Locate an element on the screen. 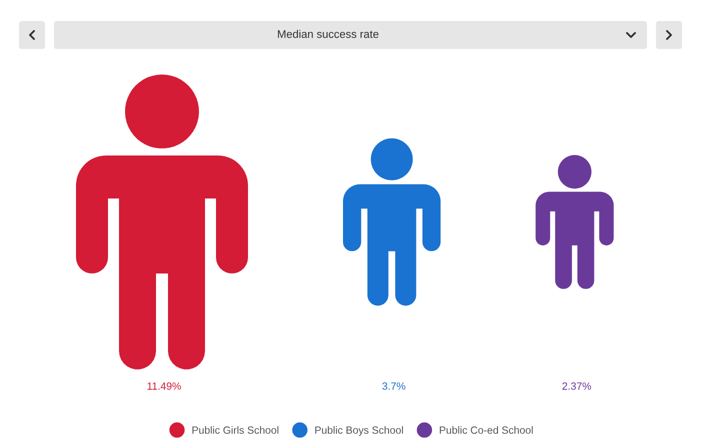 The width and height of the screenshot is (724, 442). data-label: 11.49% is located at coordinates (164, 386).